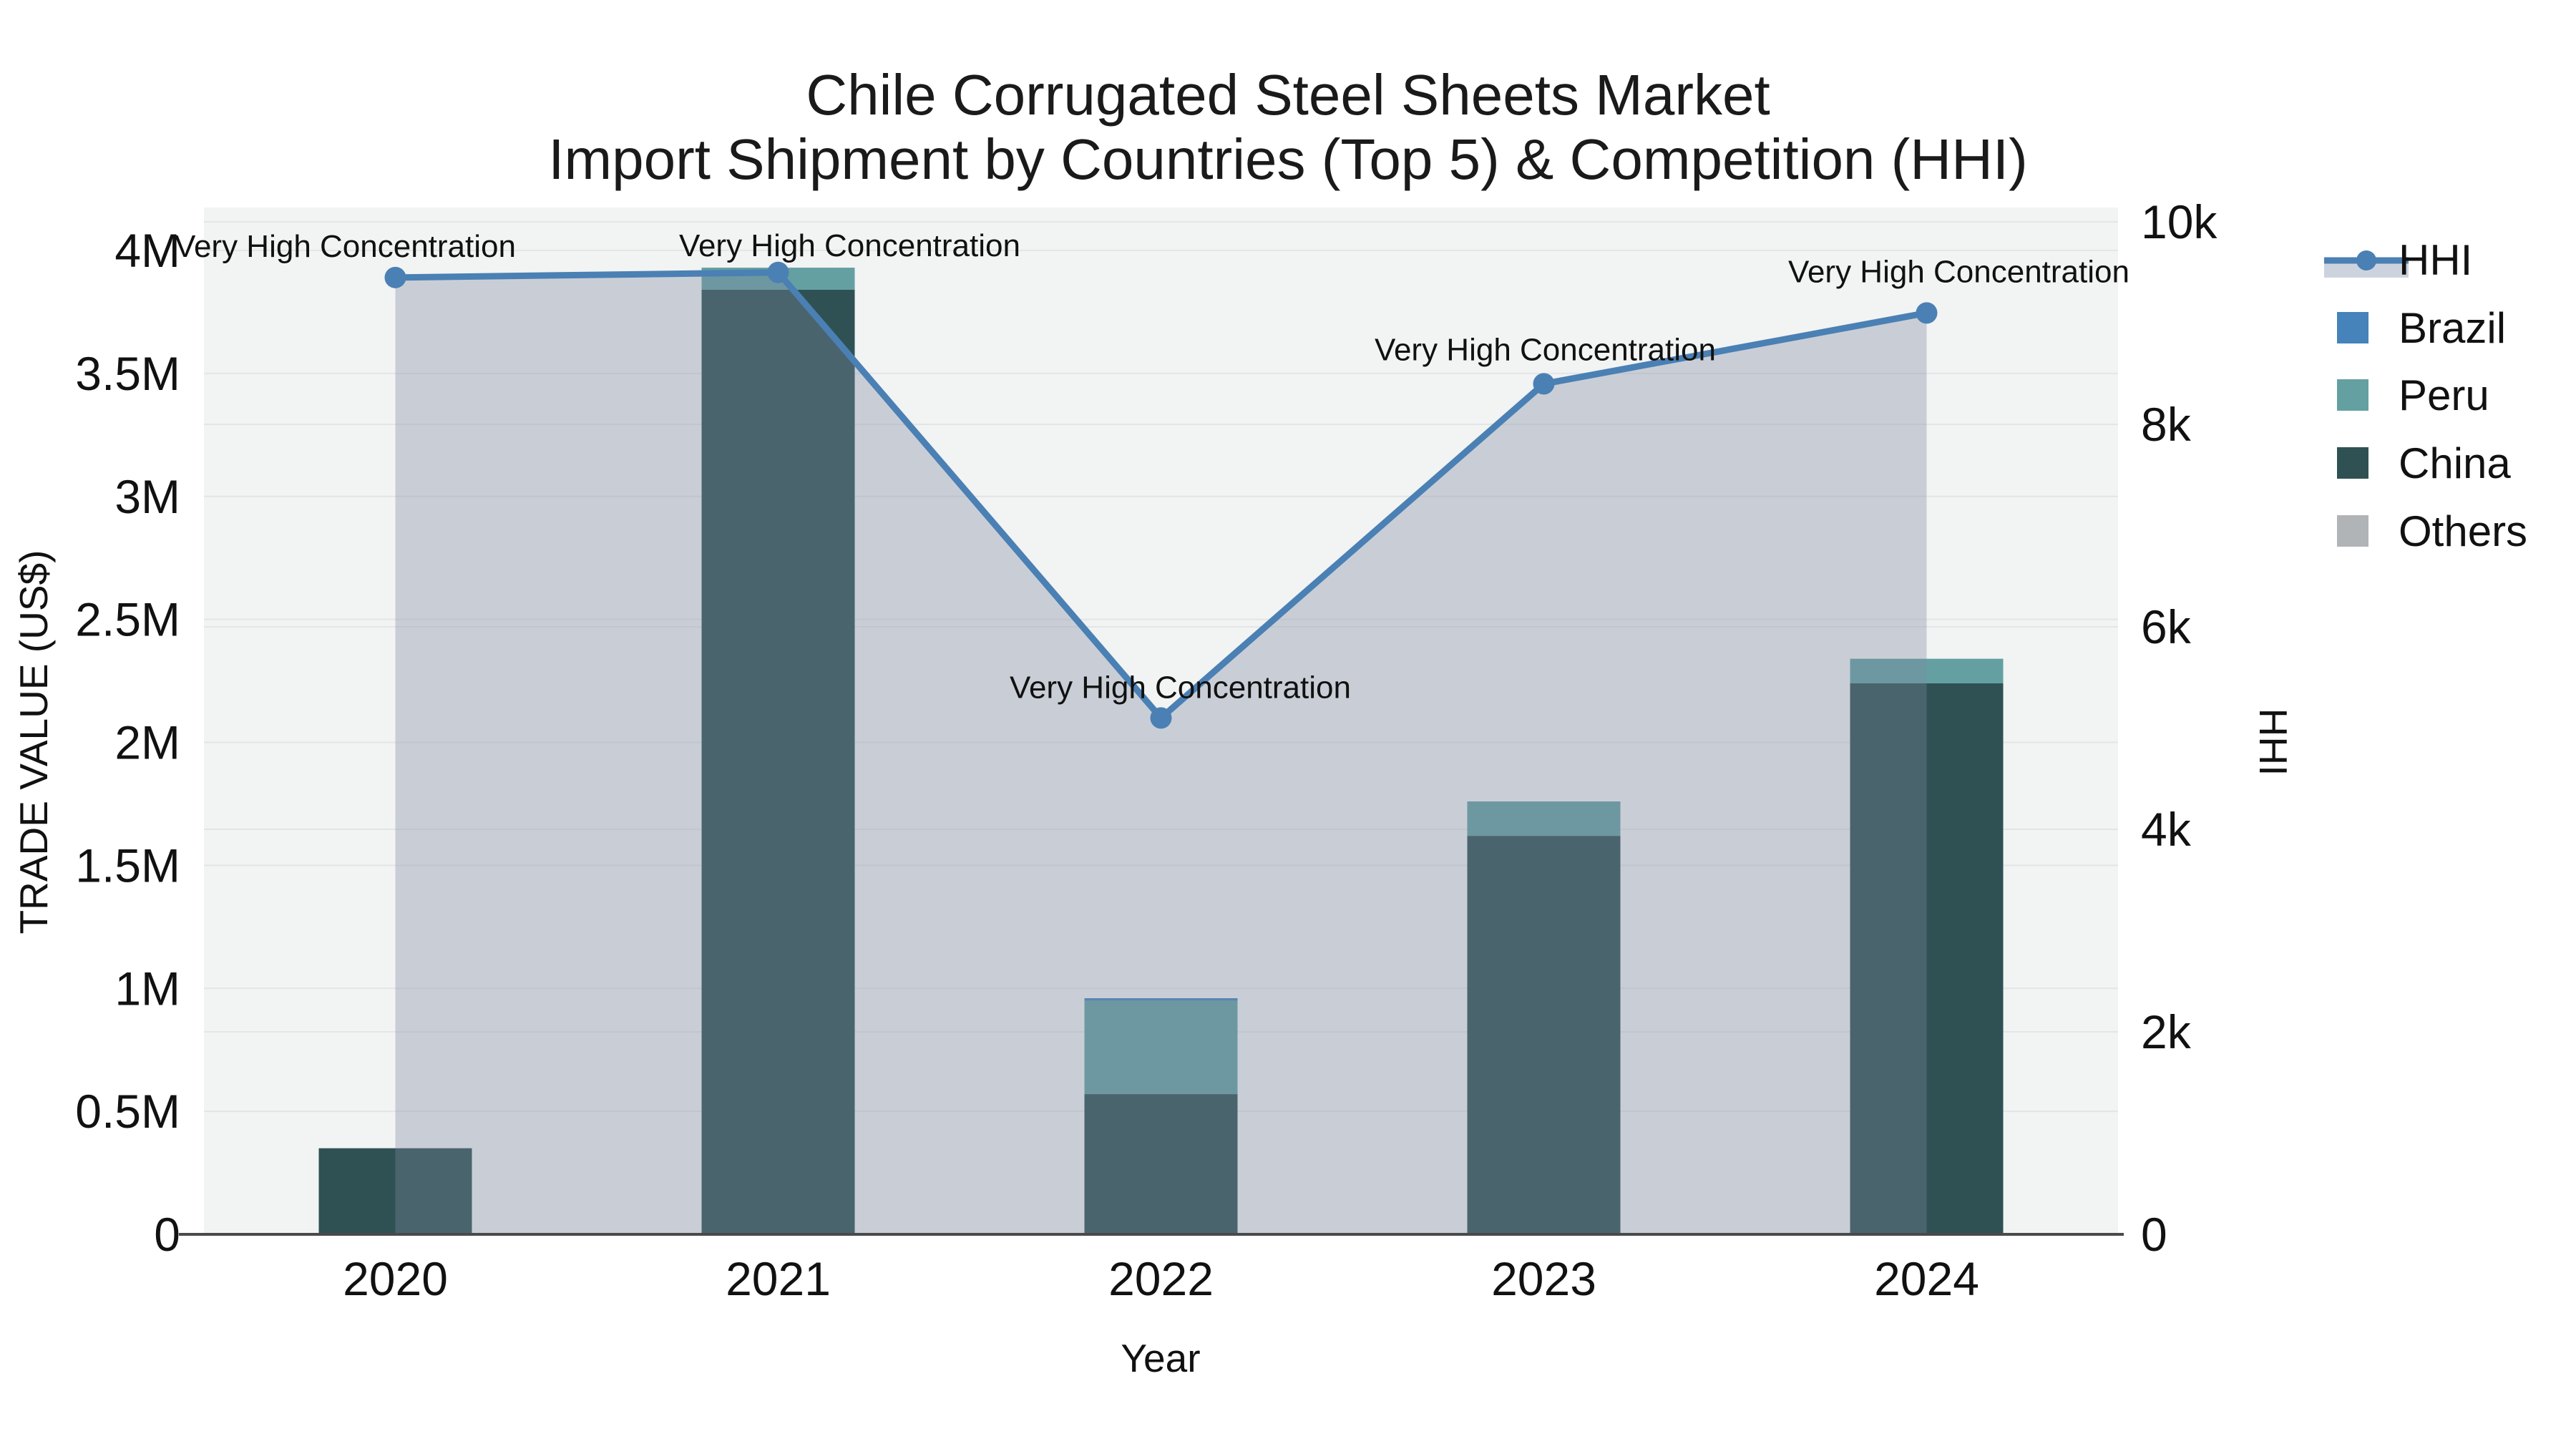 Image resolution: width=2576 pixels, height=1449 pixels. What do you see at coordinates (33, 742) in the screenshot?
I see `y-axis-left-title: TRADE VALUE (US$)` at bounding box center [33, 742].